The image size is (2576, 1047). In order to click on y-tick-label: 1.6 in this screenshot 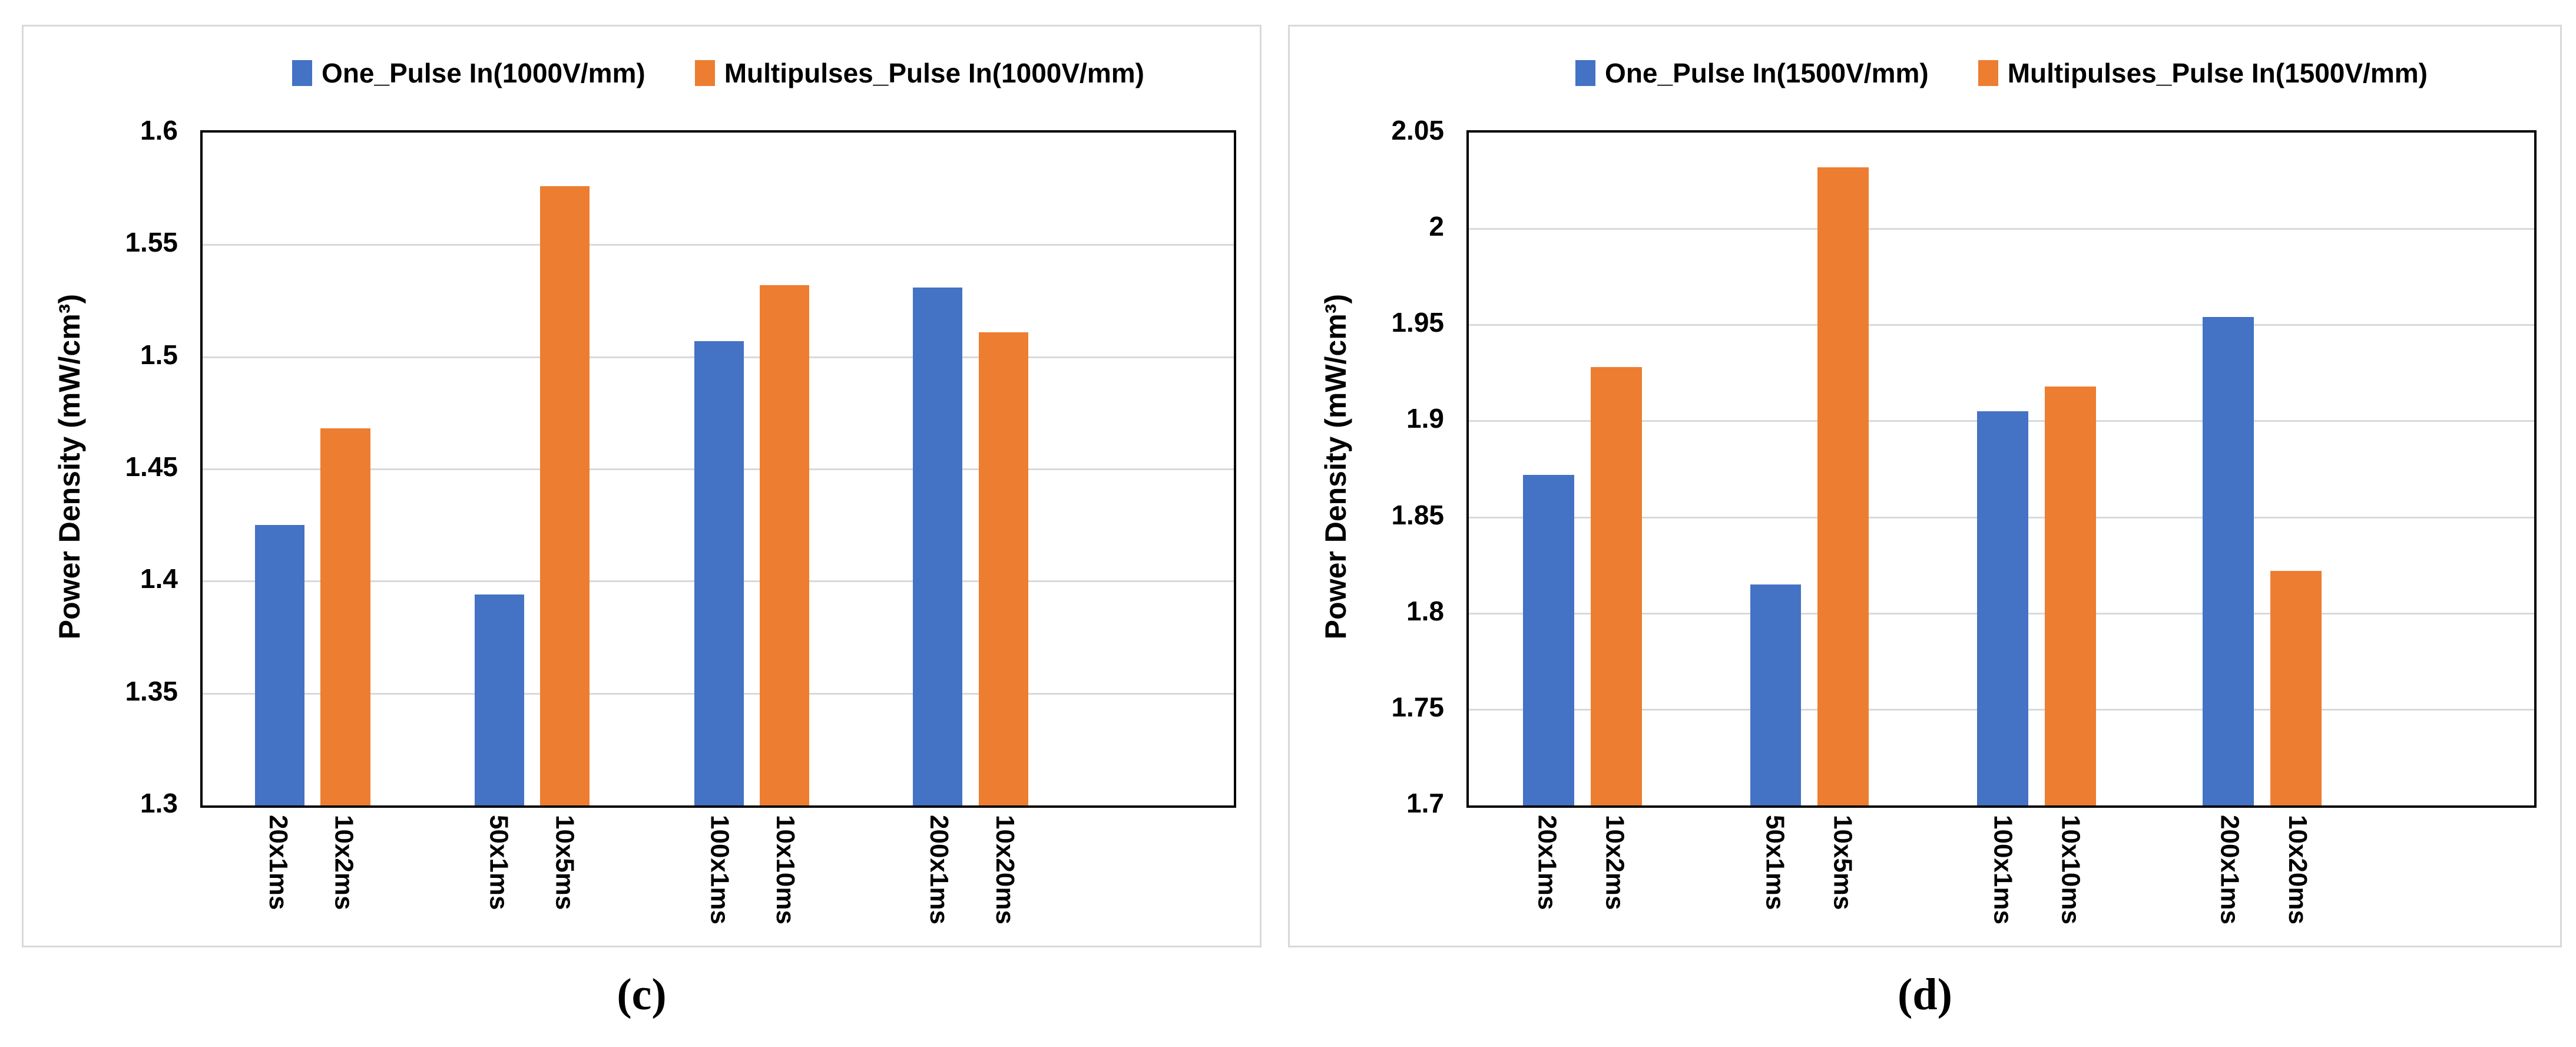, I will do `click(159, 130)`.